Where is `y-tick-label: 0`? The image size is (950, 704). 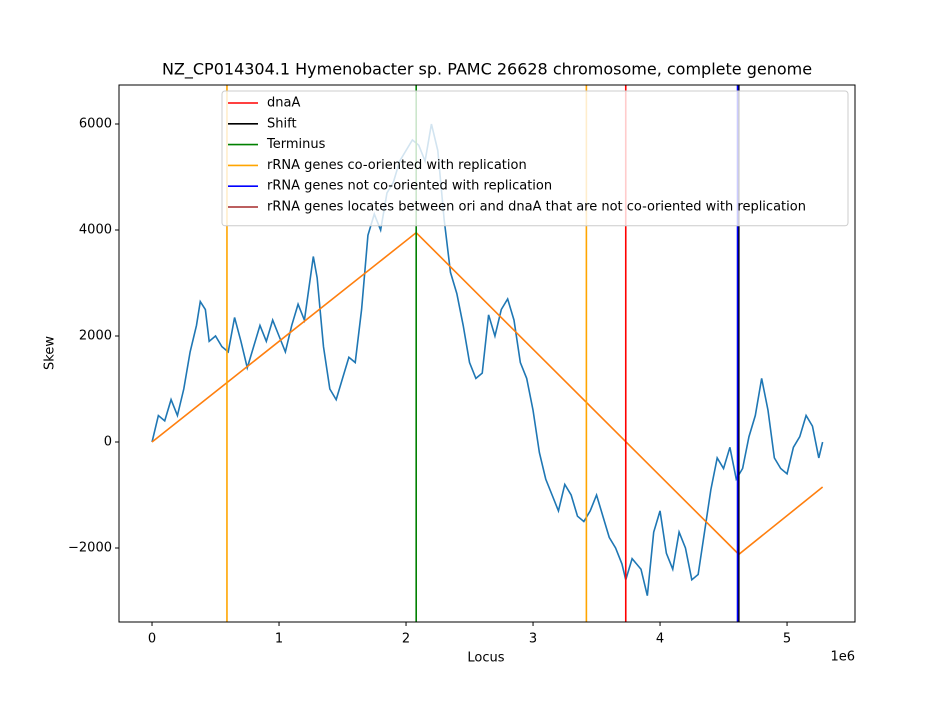 y-tick-label: 0 is located at coordinates (108, 442).